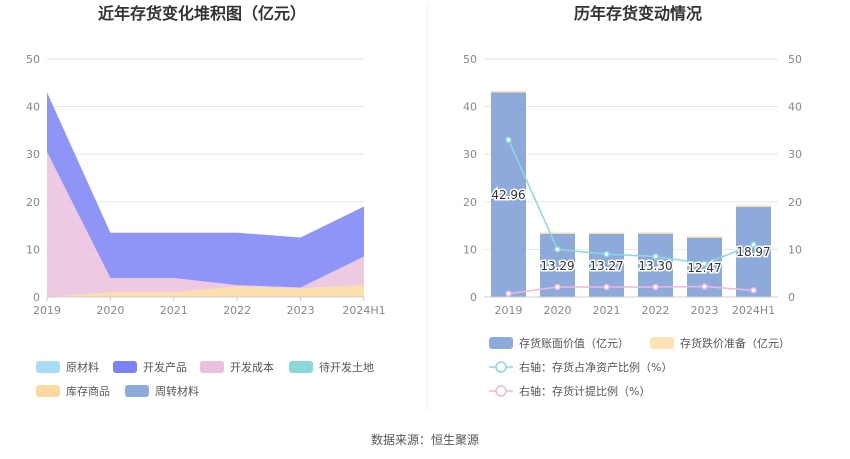 This screenshot has height=459, width=850. What do you see at coordinates (574, 343) in the screenshot?
I see `right-legend-label: 存货账面价值（亿元）` at bounding box center [574, 343].